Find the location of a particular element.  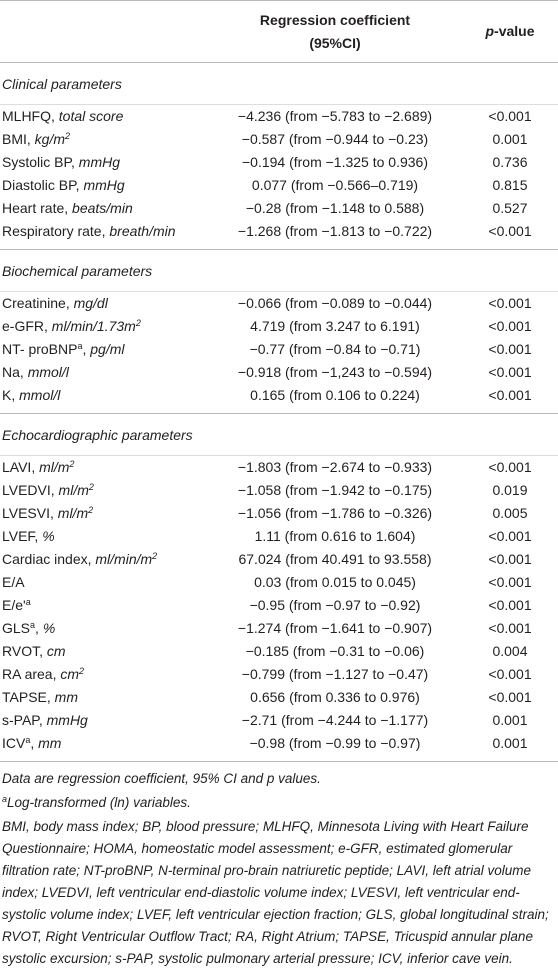

text: NT- proBNP is located at coordinates (40, 349).